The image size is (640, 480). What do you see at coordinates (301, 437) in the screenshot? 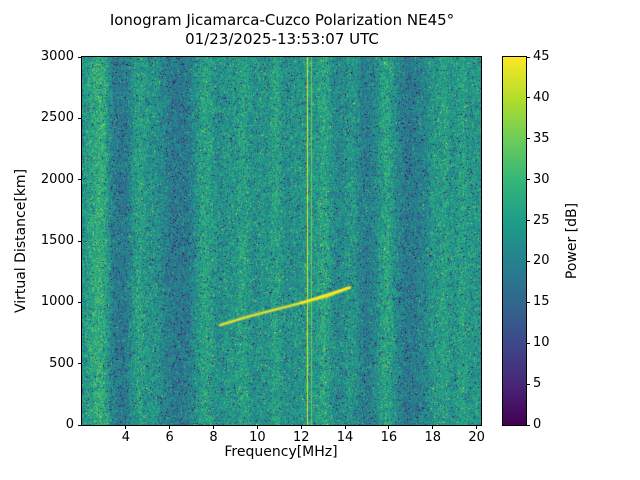
I see `x-tick-label: 12` at bounding box center [301, 437].